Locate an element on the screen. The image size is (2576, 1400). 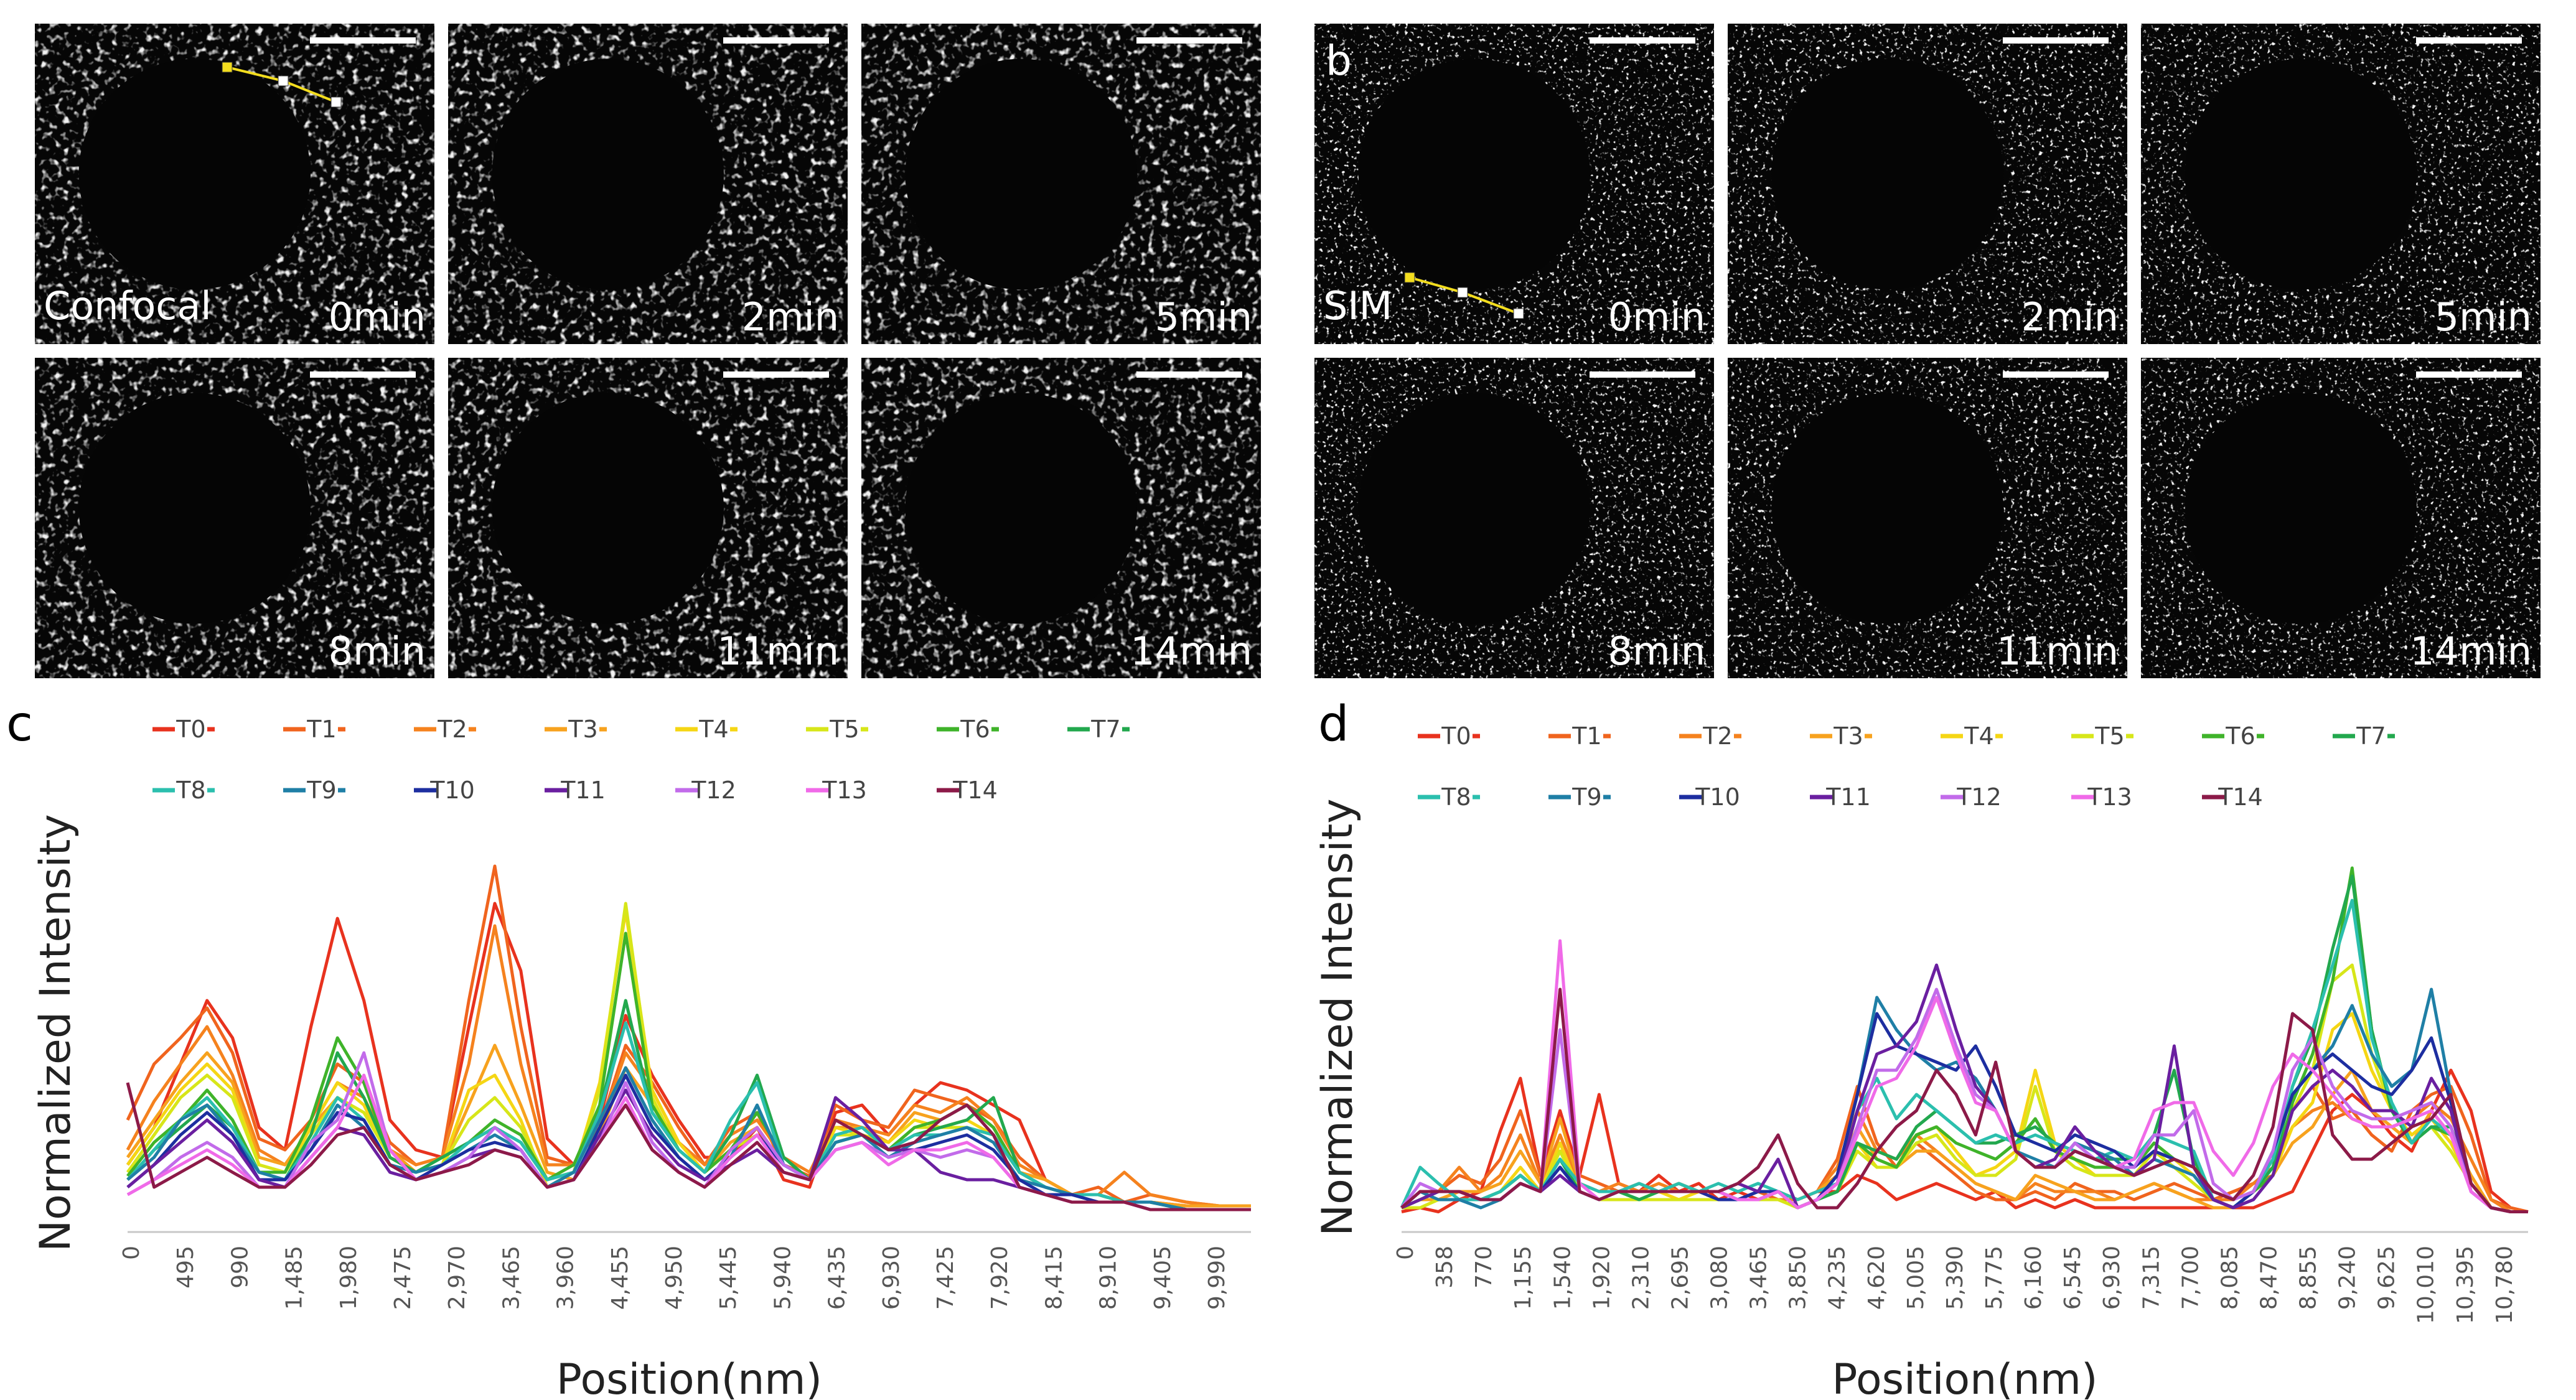
legend-label: T11 is located at coordinates (1848, 797).